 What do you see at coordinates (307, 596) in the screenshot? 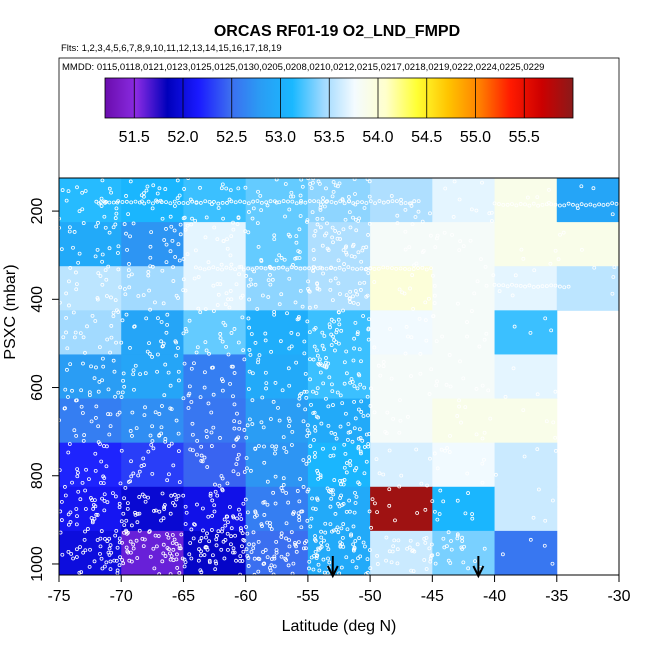
I see `x-tick-label: -55` at bounding box center [307, 596].